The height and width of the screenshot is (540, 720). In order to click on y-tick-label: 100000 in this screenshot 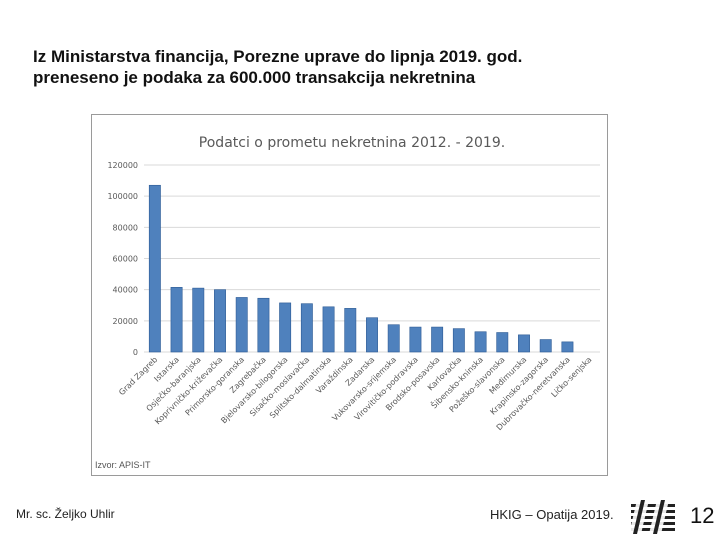, I will do `click(122, 196)`.